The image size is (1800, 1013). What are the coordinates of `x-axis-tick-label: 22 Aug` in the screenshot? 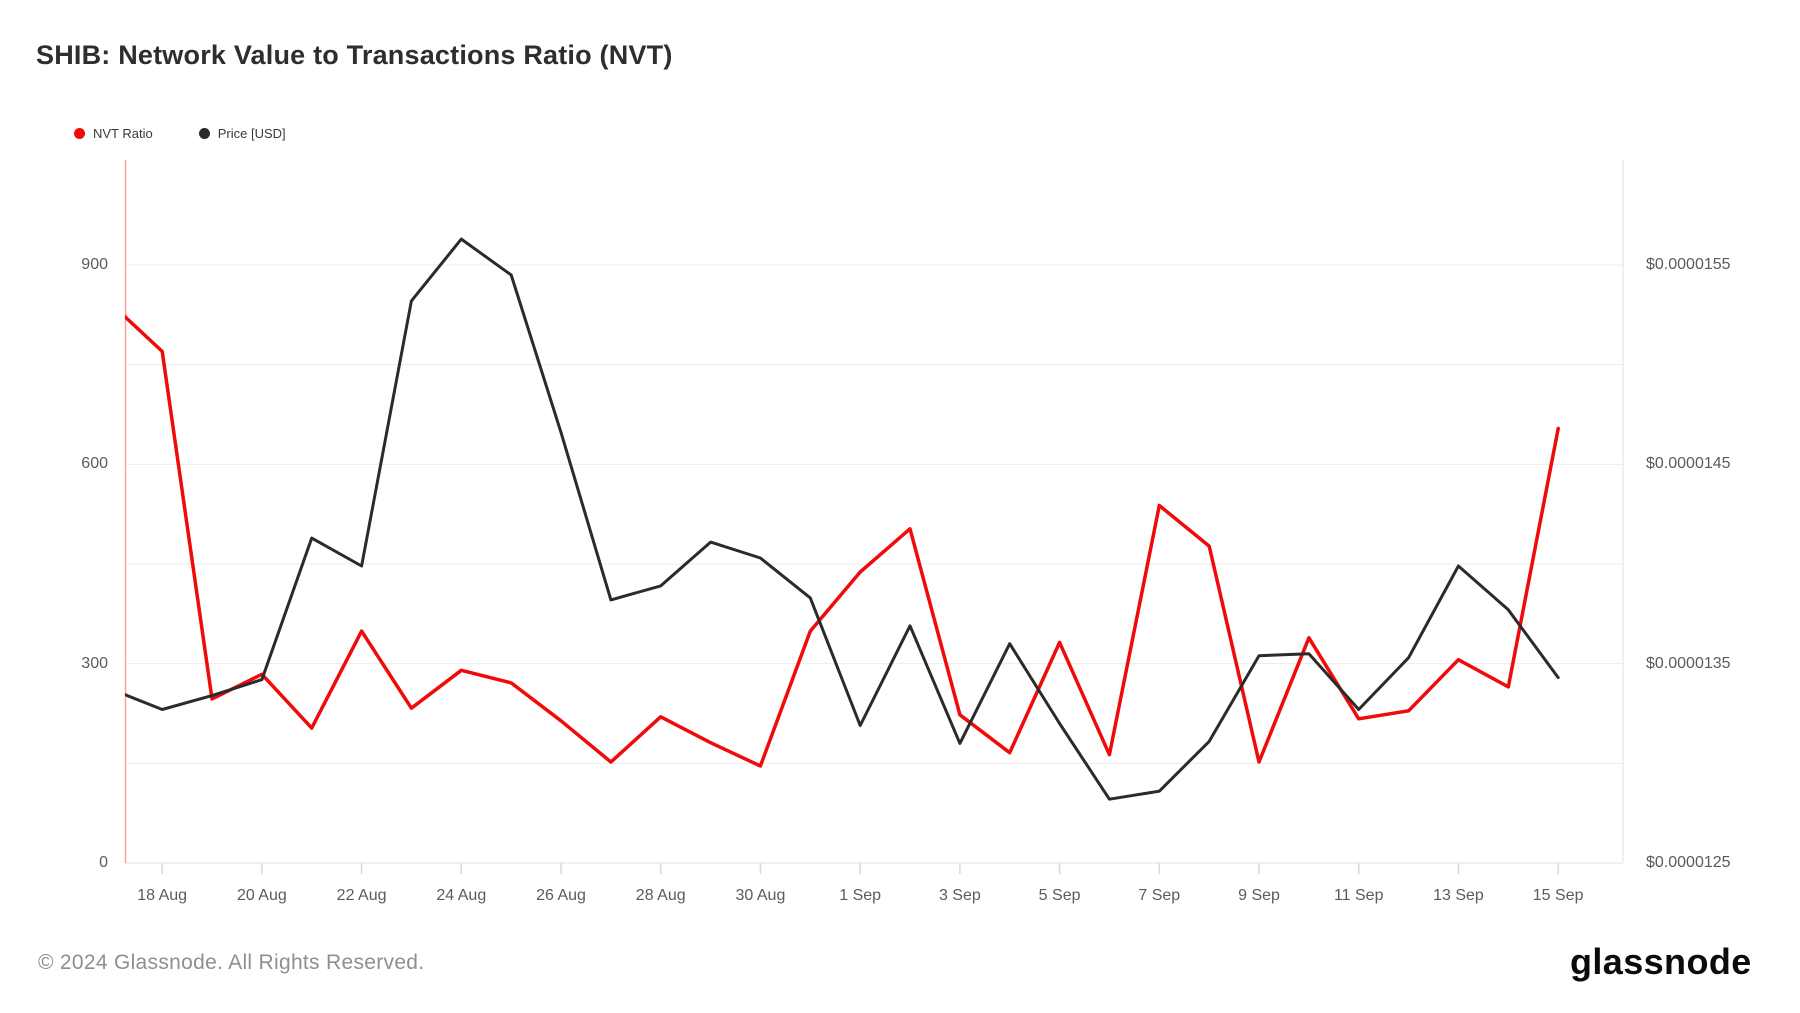 It's located at (361, 895).